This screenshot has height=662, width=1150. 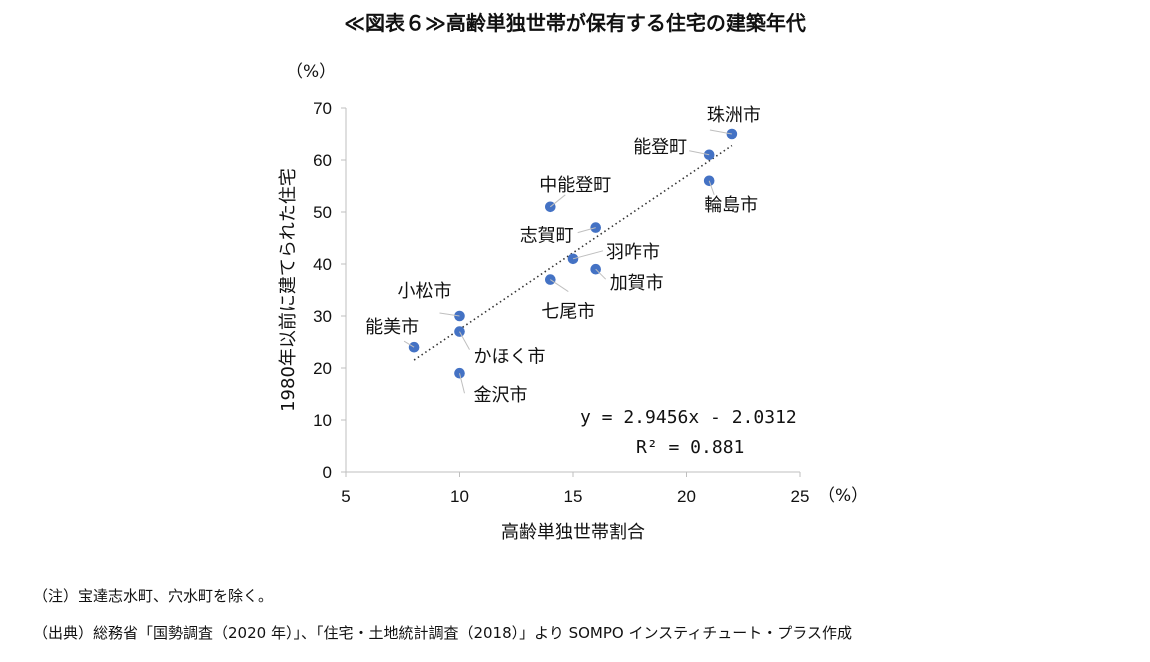 What do you see at coordinates (633, 252) in the screenshot?
I see `point-label: 羽咋市` at bounding box center [633, 252].